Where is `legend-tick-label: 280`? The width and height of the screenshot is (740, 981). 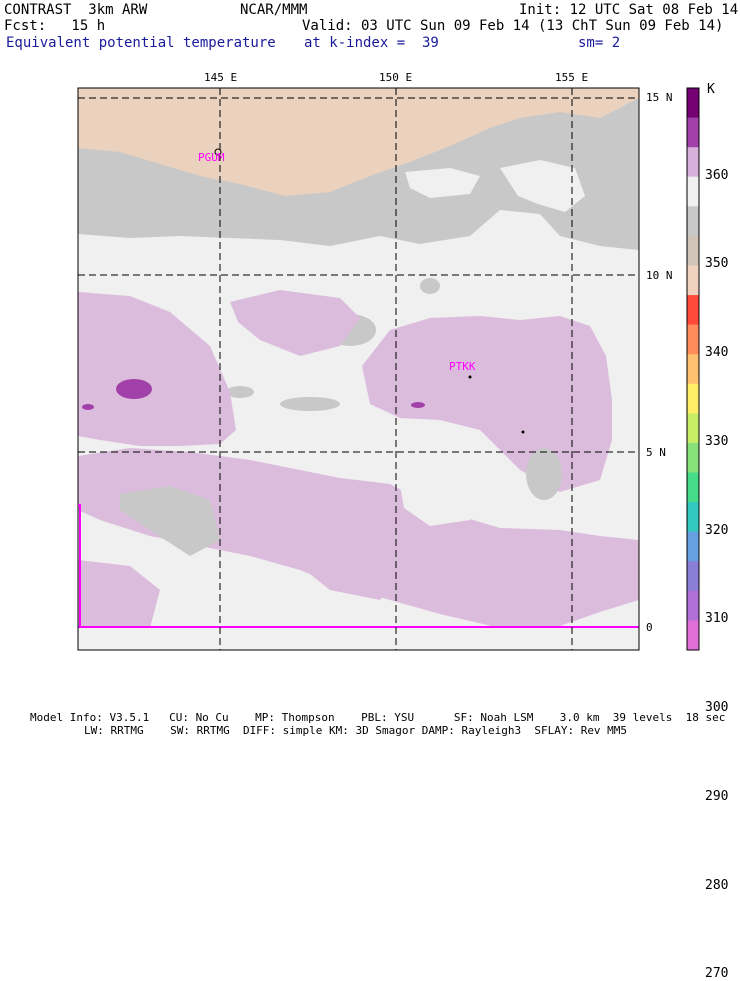
legend-tick-label: 280 is located at coordinates (717, 885).